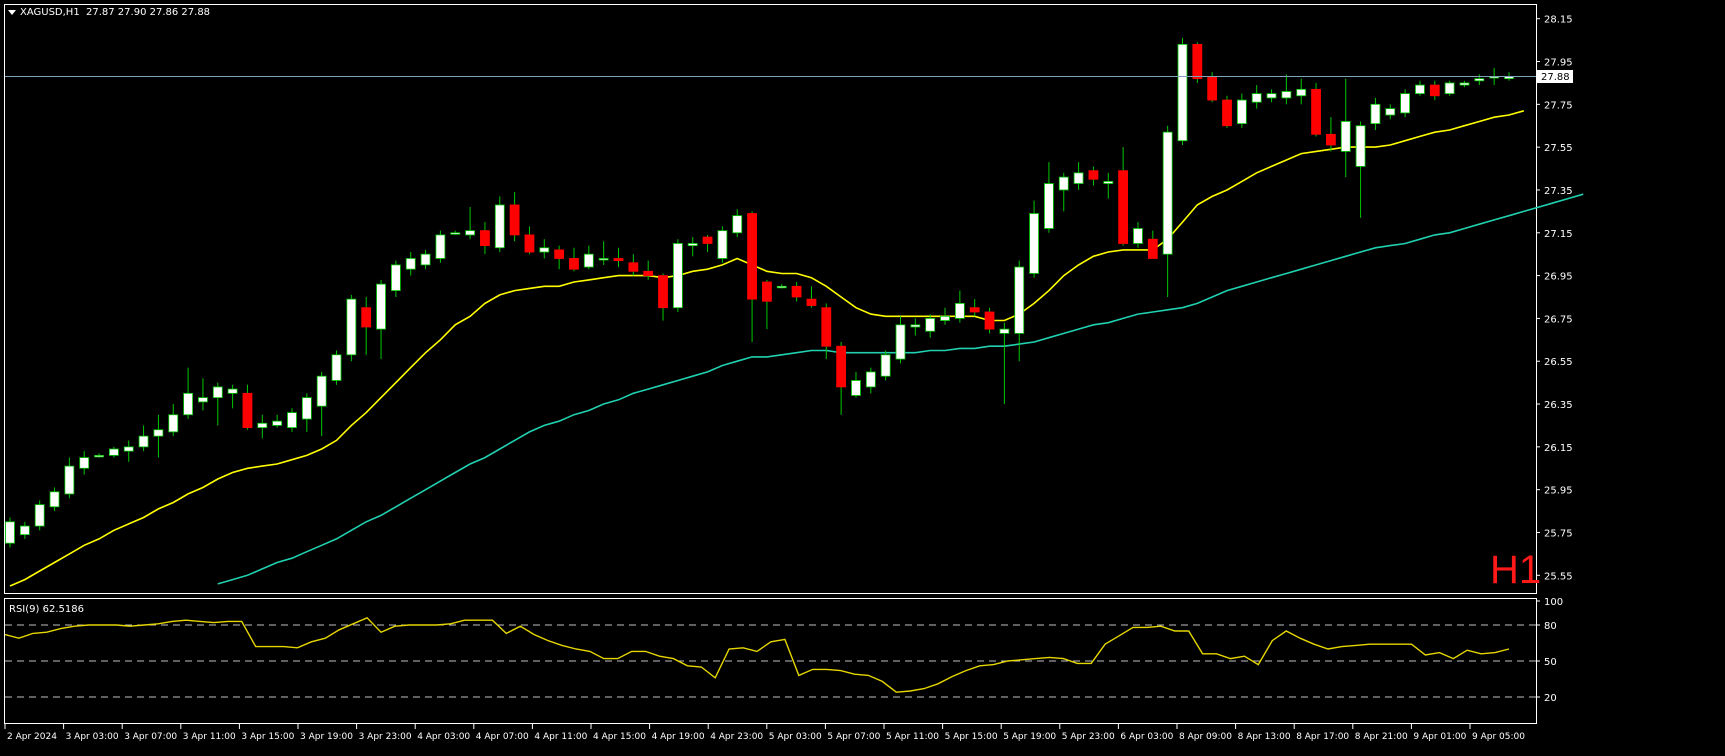 The width and height of the screenshot is (1725, 756). I want to click on chart-menu-triangle-icon, so click(12, 12).